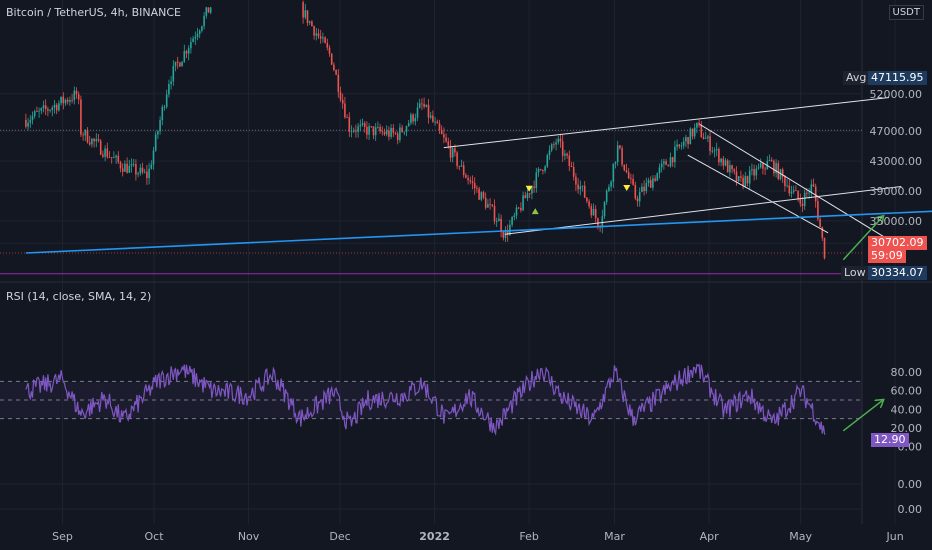  What do you see at coordinates (896, 94) in the screenshot?
I see `price-tick-label: 52000.00` at bounding box center [896, 94].